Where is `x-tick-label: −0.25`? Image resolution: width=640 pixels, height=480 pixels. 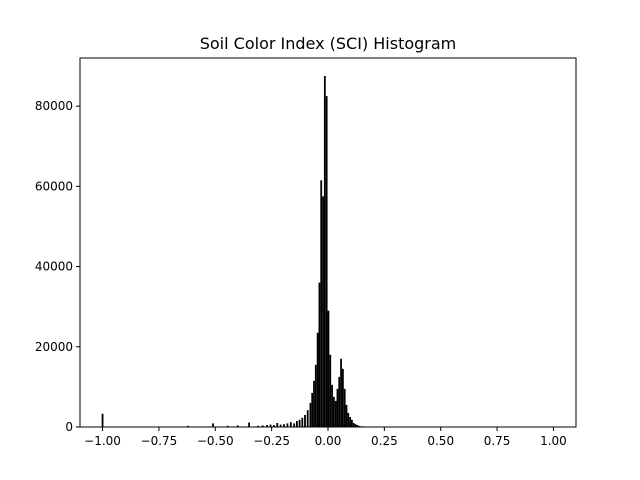 x-tick-label: −0.25 is located at coordinates (271, 441).